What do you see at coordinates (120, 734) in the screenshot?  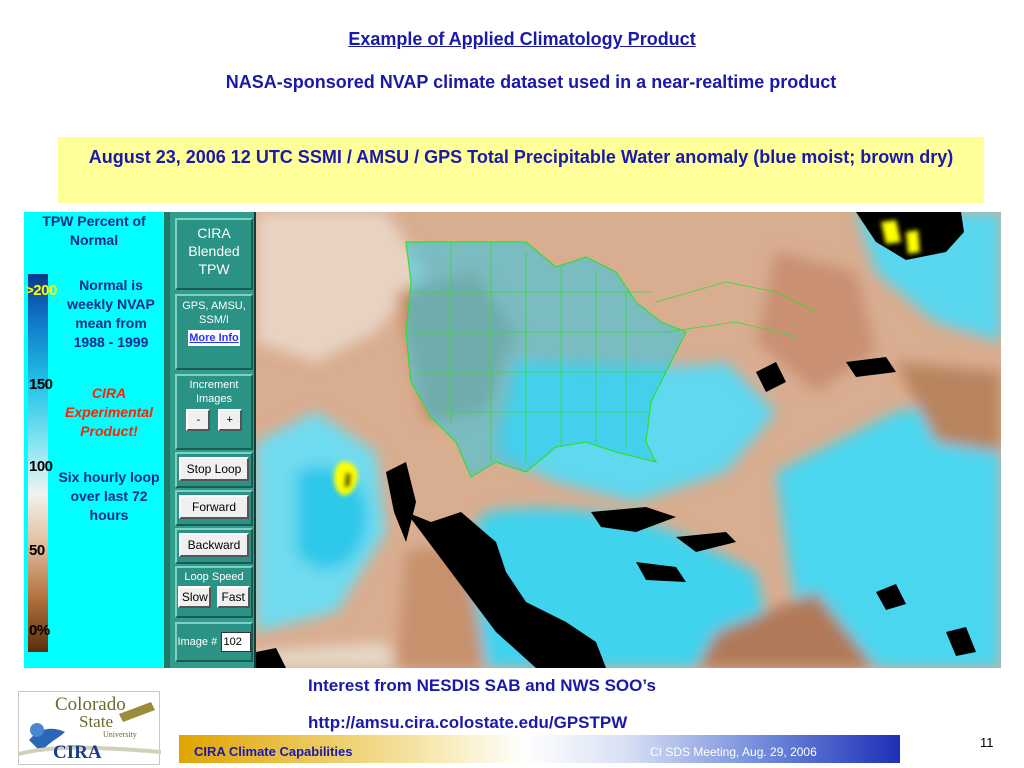 I see `logo-university: University` at bounding box center [120, 734].